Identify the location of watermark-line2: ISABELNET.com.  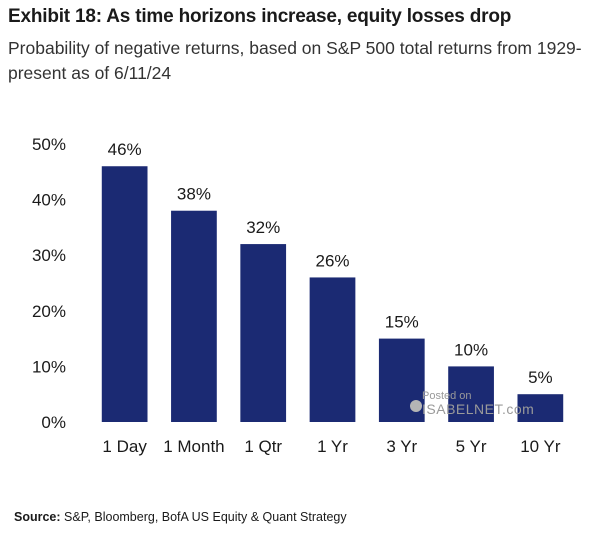
(478, 409).